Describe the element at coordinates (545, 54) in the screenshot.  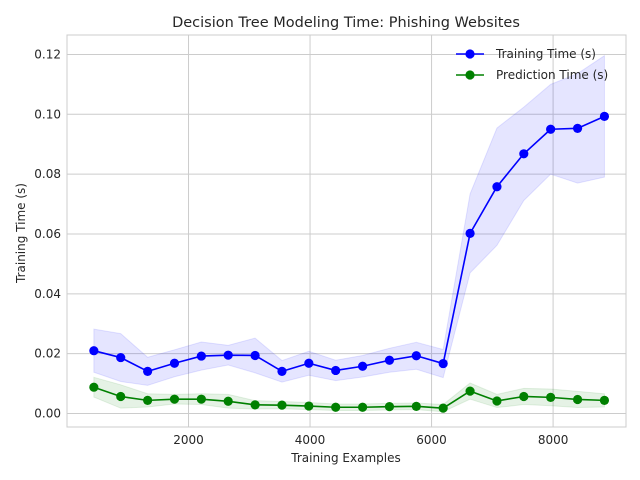
I see `legend-label-1: Training Time (s)` at that location.